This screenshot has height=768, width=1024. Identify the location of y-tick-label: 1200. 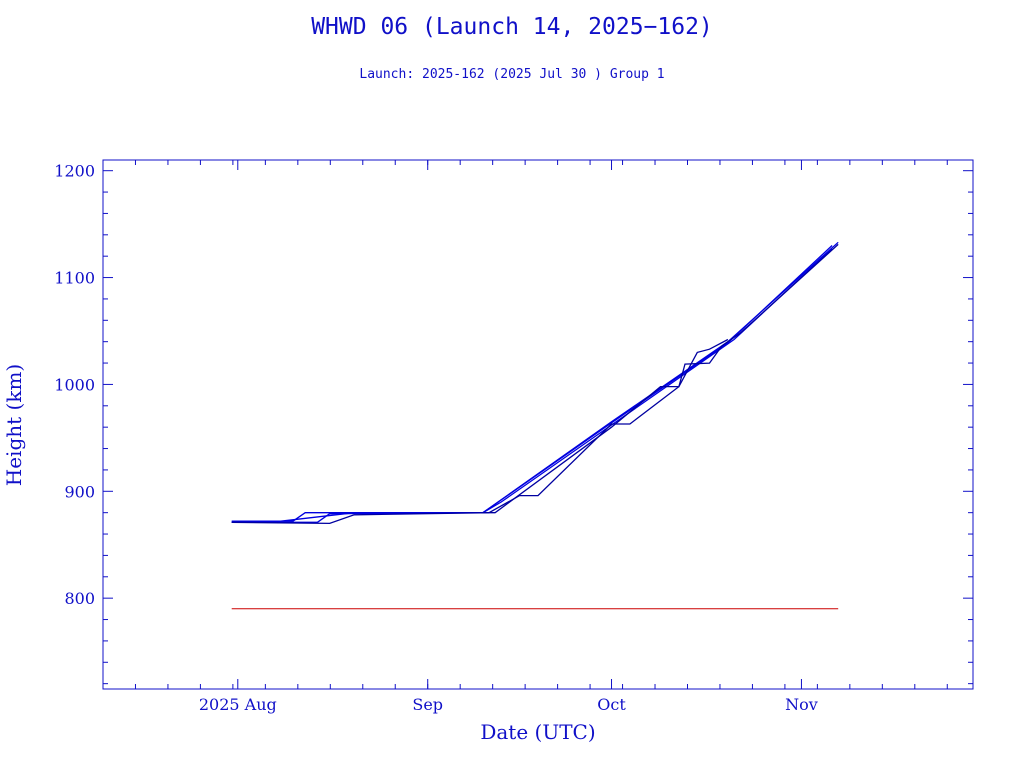
(74, 171).